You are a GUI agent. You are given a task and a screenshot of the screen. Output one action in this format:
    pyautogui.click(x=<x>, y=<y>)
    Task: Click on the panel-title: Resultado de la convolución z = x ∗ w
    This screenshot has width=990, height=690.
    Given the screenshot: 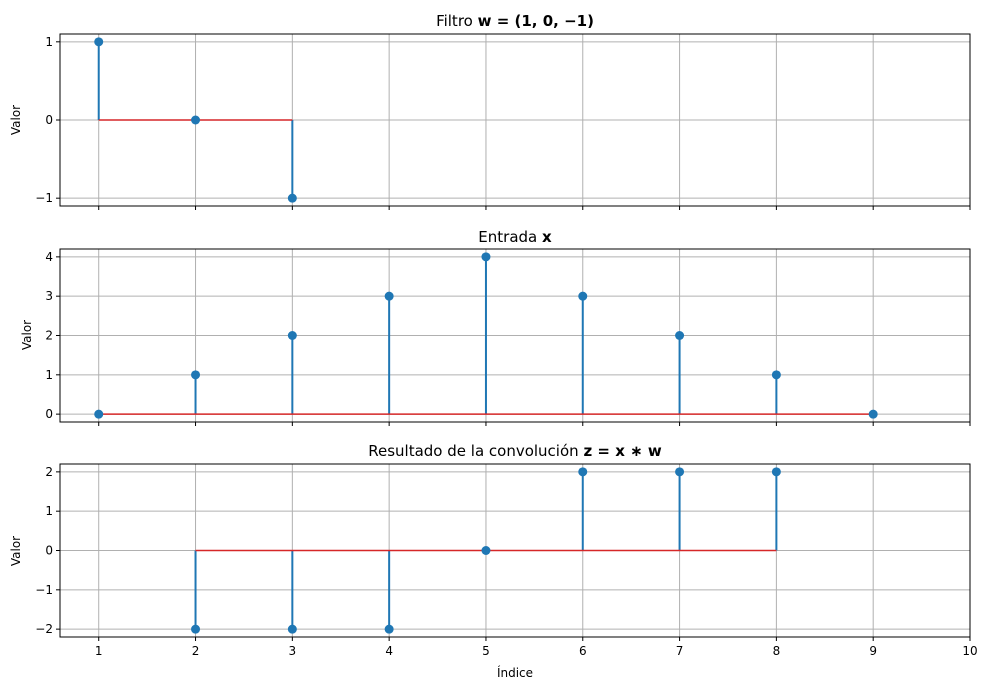 What is the action you would take?
    pyautogui.click(x=515, y=451)
    